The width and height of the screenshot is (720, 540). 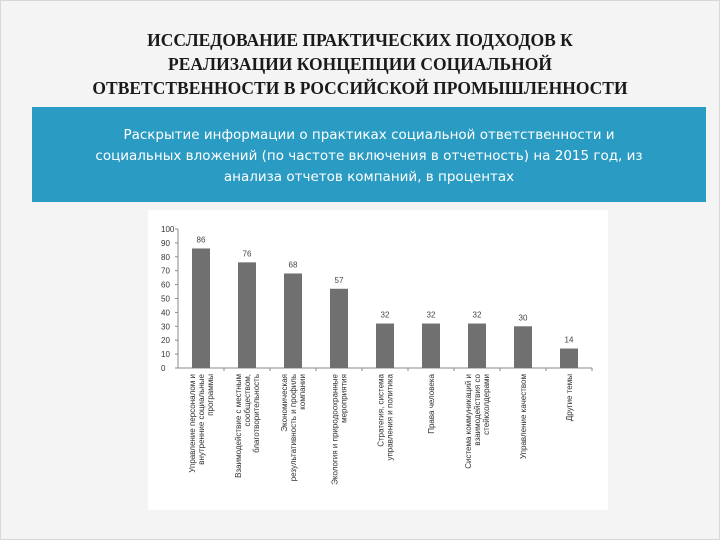 What do you see at coordinates (165, 326) in the screenshot?
I see `y-tick-label: 30` at bounding box center [165, 326].